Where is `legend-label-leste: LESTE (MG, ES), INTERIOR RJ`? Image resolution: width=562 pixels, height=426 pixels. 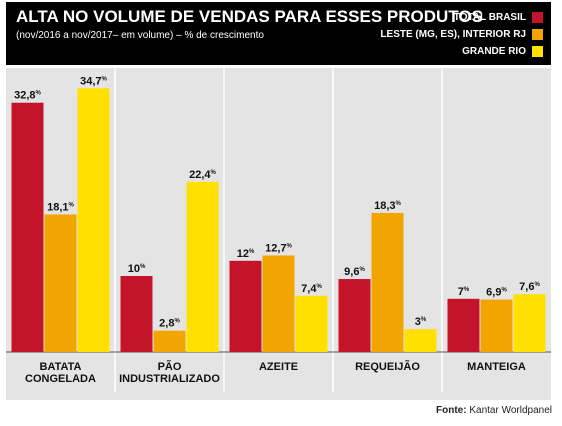 legend-label-leste: LESTE (MG, ES), INTERIOR RJ is located at coordinates (453, 34).